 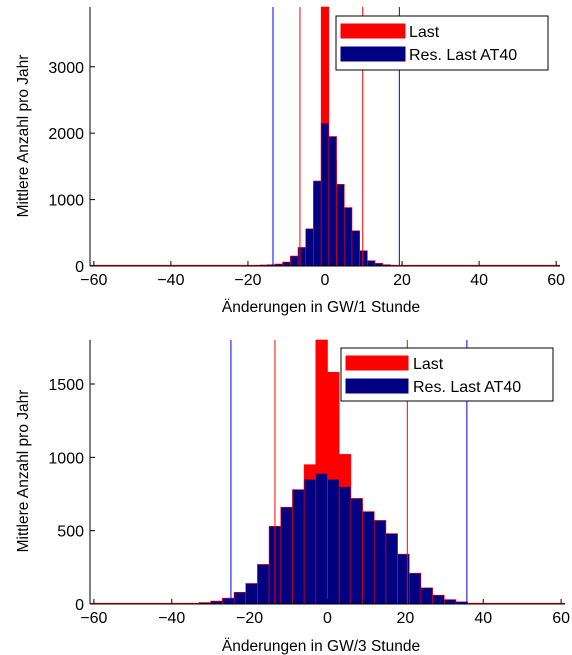 I want to click on bottom-x-tick-label: −40, so click(x=171, y=618).